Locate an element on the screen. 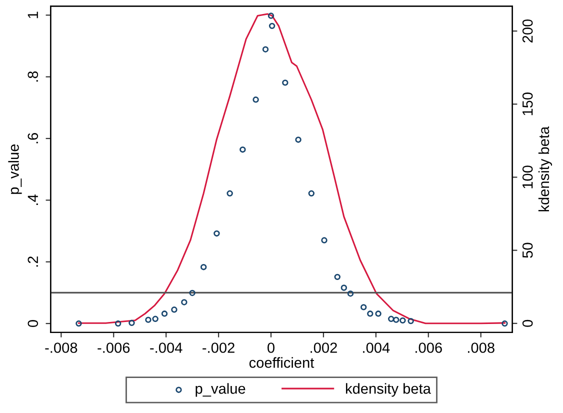 The image size is (563, 413). x-tick-label: .002 is located at coordinates (323, 347).